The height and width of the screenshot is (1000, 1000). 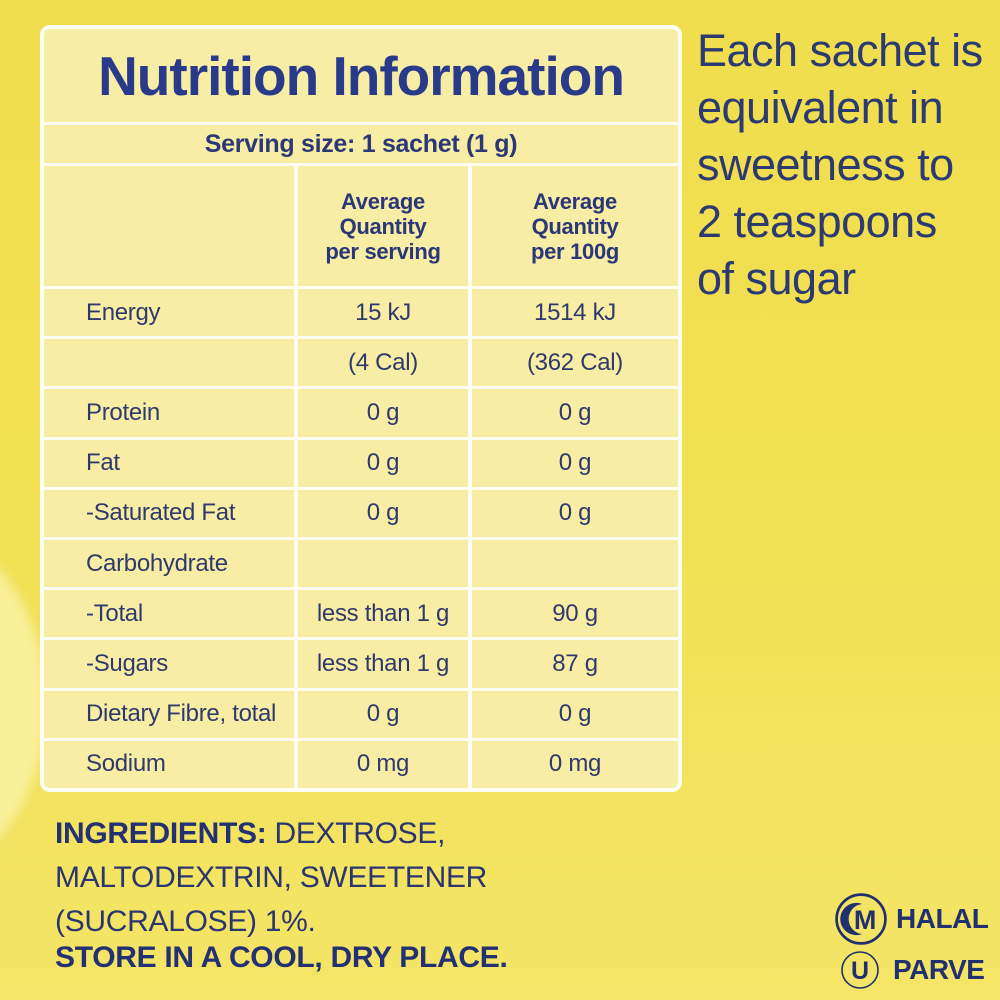 I want to click on sweetness-note-line: sweetness to, so click(x=825, y=164).